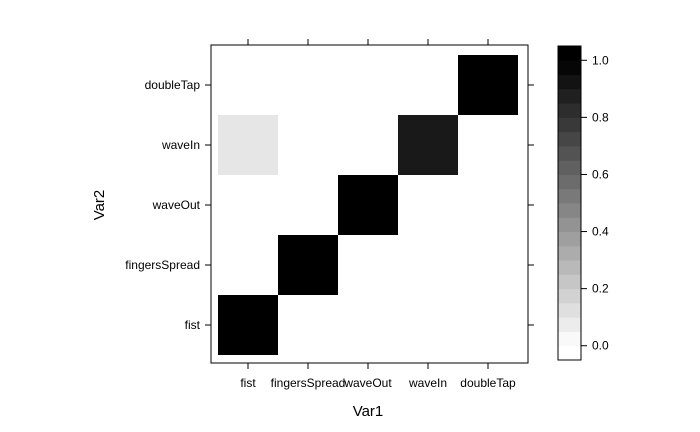  I want to click on x-tick-label: waveIn, so click(427, 383).